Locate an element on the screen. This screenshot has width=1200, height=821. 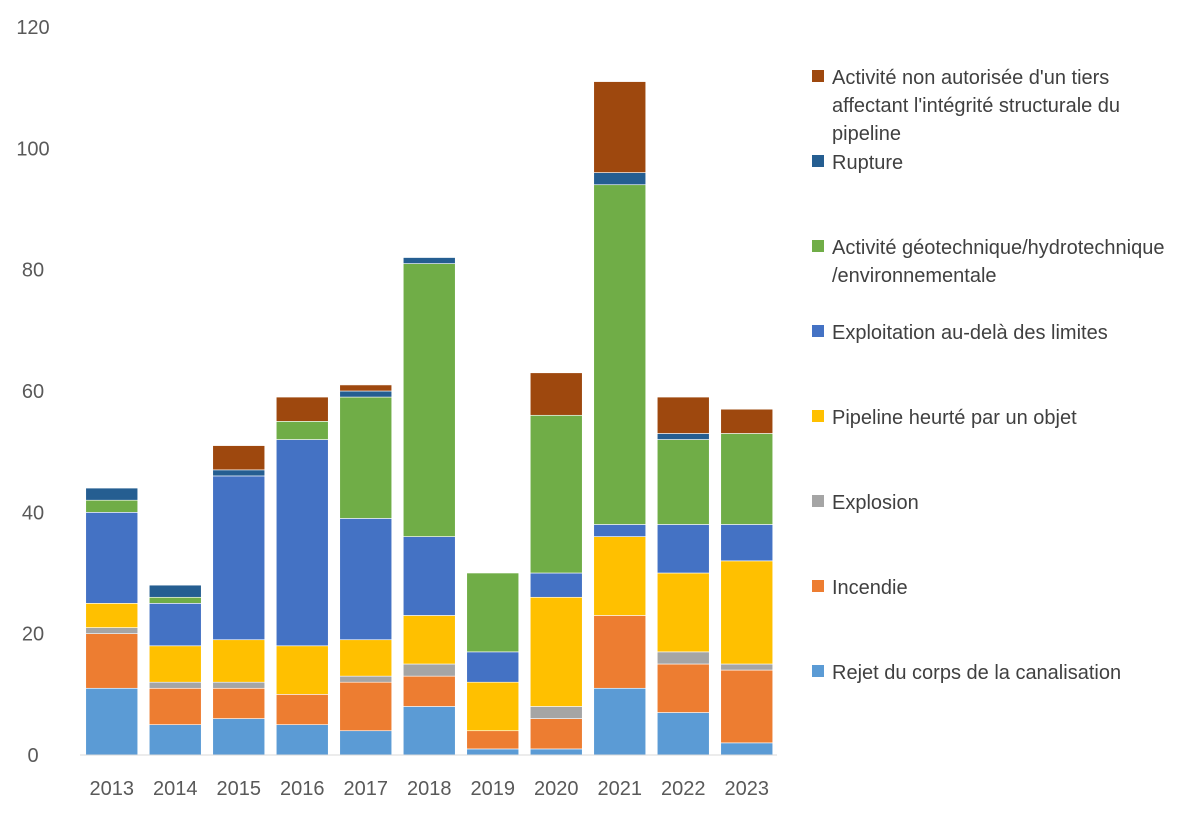
bar-stack-2019 is located at coordinates (493, 664).